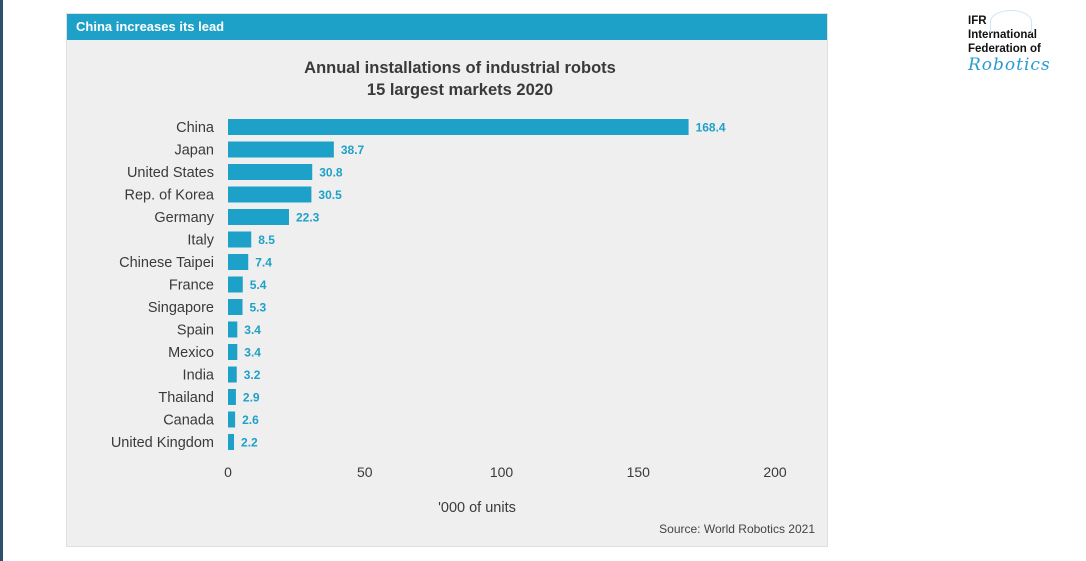 This screenshot has width=1086, height=561. I want to click on left-edge-accent, so click(1, 280).